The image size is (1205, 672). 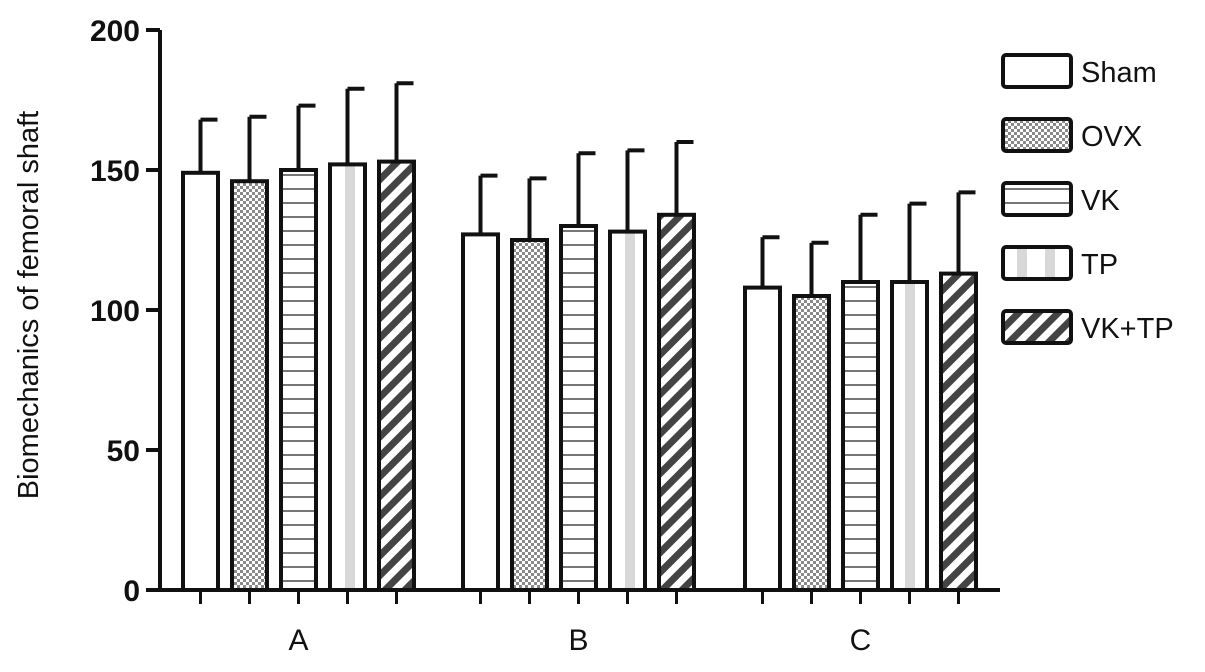 What do you see at coordinates (131, 591) in the screenshot?
I see `y-tick-label: 0` at bounding box center [131, 591].